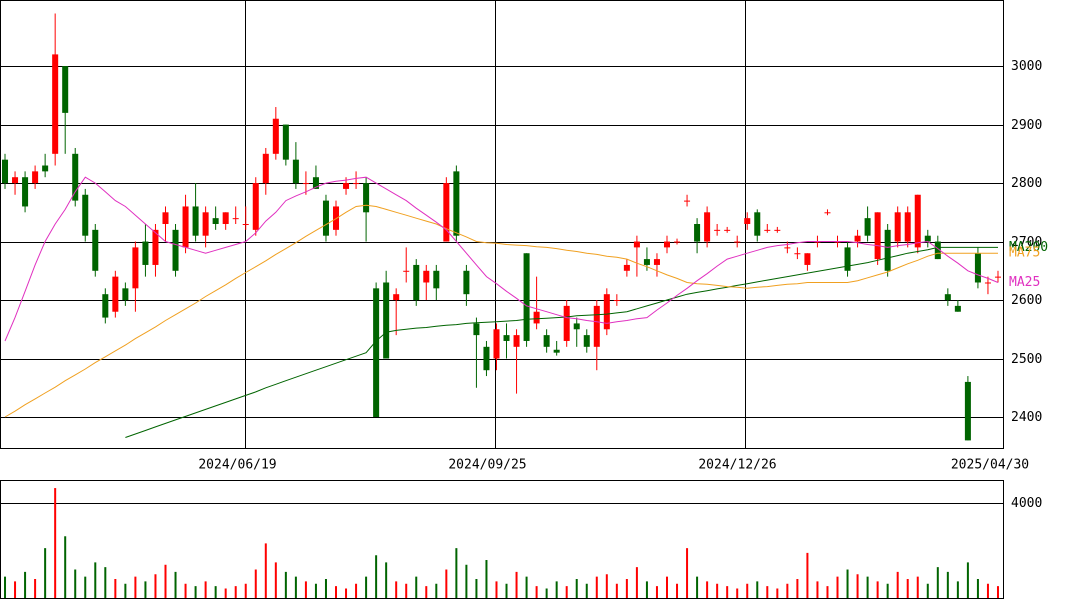  What do you see at coordinates (1026, 417) in the screenshot?
I see `y-tick-label: 2400` at bounding box center [1026, 417].